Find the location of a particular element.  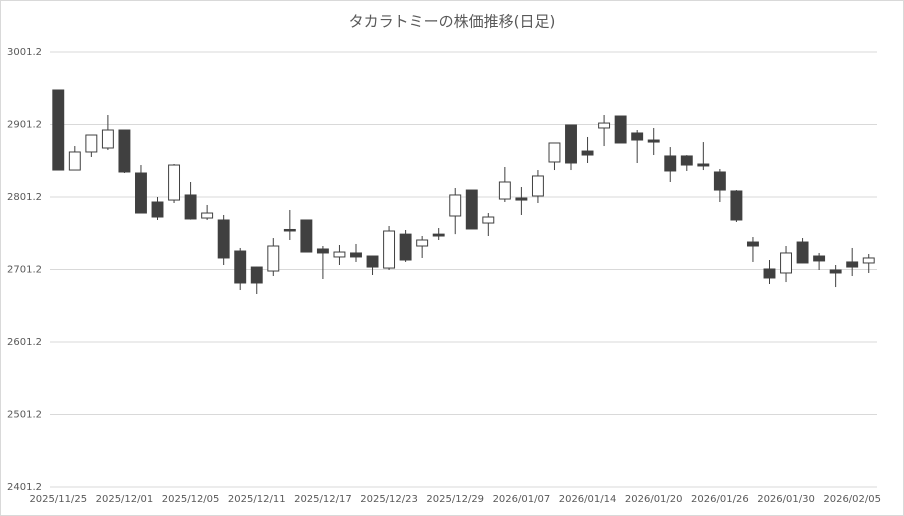

x-tick-label: 2026/01/14 is located at coordinates (588, 499).